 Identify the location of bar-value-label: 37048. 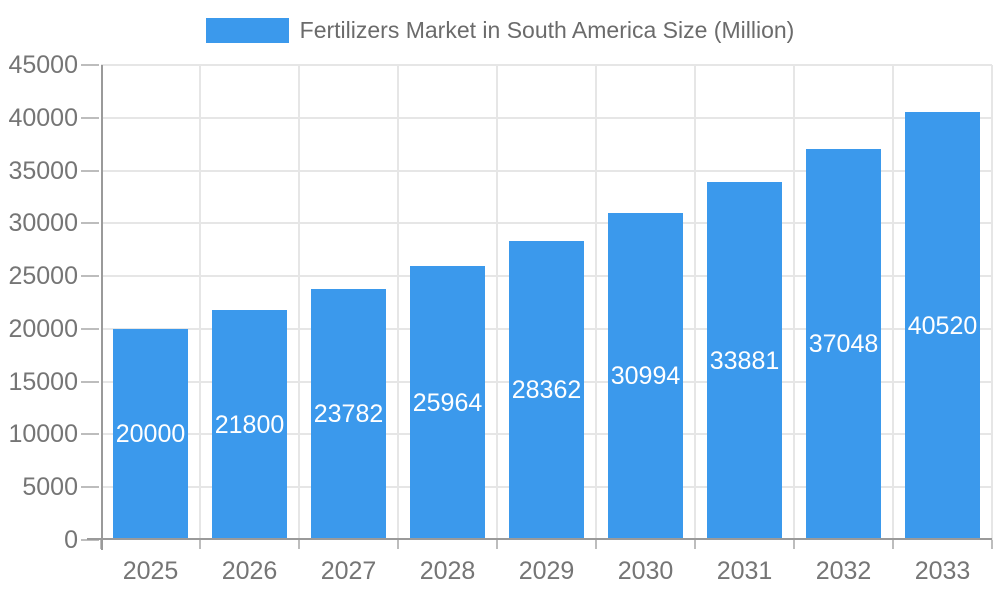
(843, 344).